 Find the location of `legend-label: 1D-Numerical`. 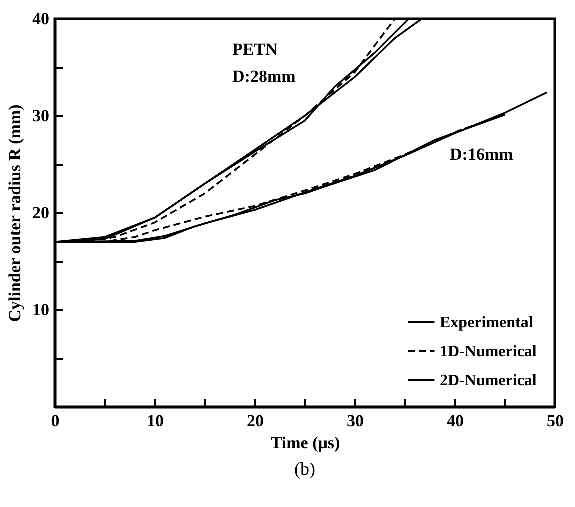

legend-label: 1D-Numerical is located at coordinates (489, 352).